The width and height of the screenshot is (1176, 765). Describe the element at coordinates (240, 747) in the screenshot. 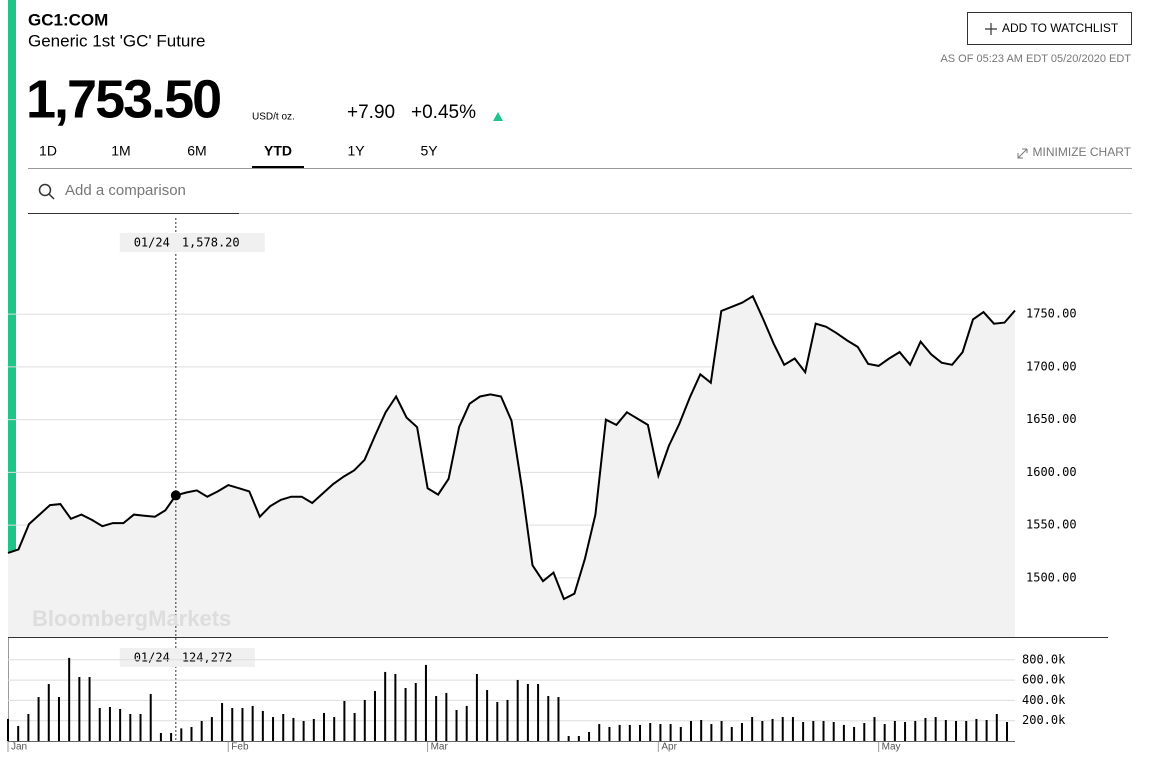

I see `x-tick-label: Feb` at that location.